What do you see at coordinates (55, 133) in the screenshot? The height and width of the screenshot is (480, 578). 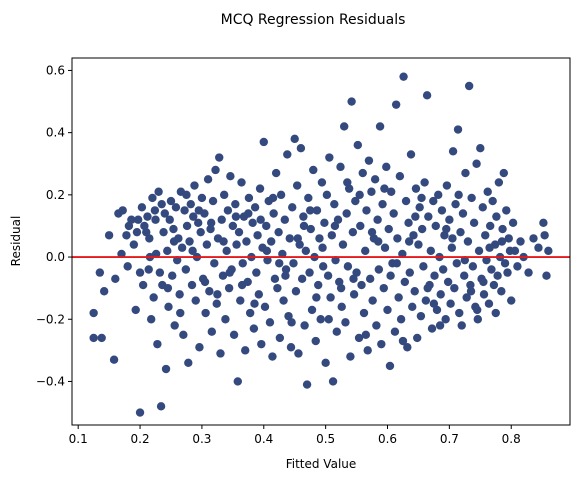 I see `y-tick-label: 0.4` at bounding box center [55, 133].